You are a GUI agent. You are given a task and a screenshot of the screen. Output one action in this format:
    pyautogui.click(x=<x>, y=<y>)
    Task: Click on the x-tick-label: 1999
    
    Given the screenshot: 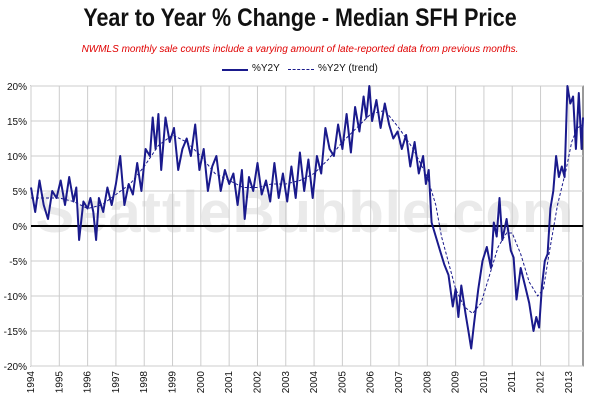 What is the action you would take?
    pyautogui.click(x=173, y=382)
    